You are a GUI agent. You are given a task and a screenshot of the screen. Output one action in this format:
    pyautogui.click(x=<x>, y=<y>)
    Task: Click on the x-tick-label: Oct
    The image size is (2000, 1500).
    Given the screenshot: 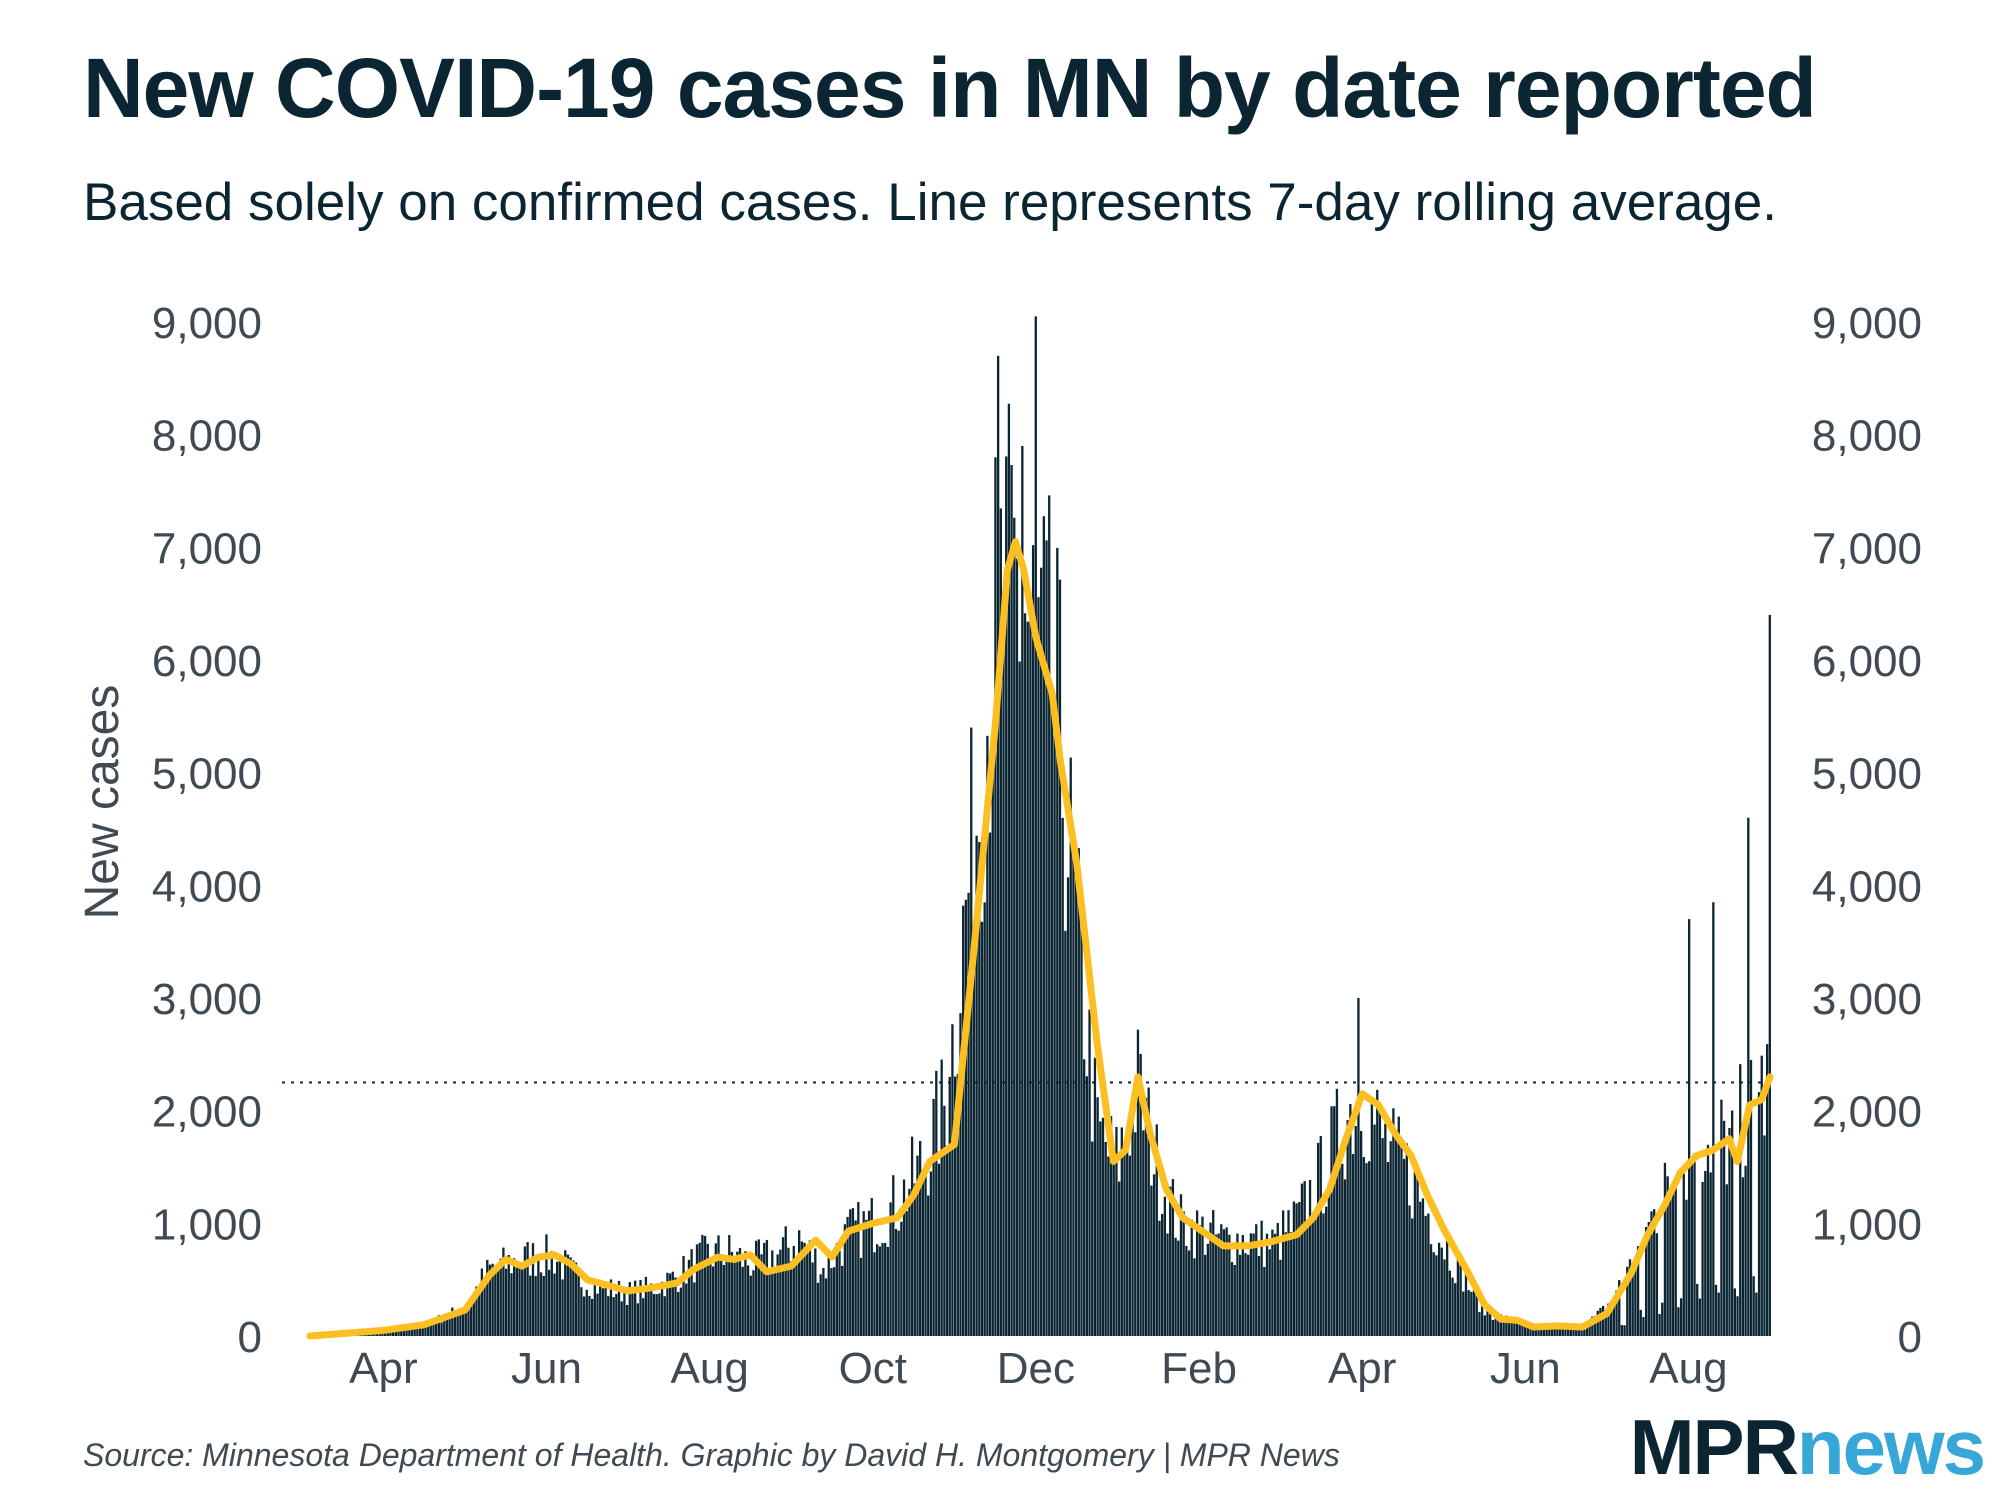 What is the action you would take?
    pyautogui.click(x=873, y=1368)
    